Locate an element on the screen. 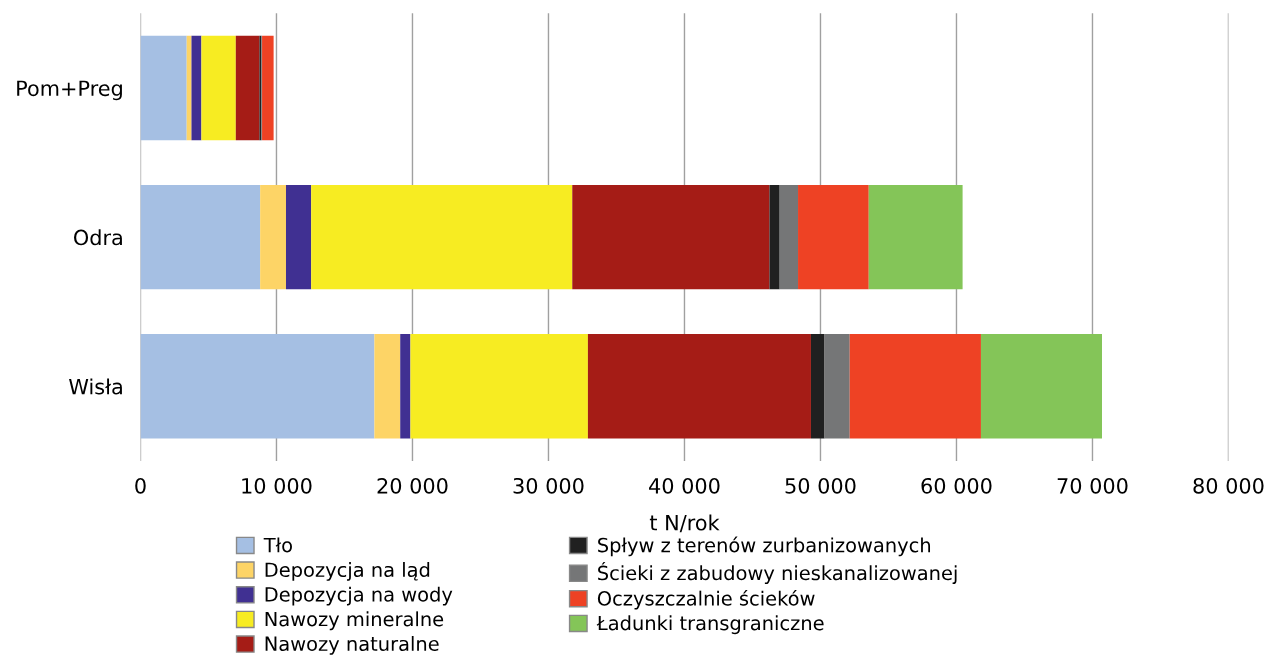 The height and width of the screenshot is (668, 1277). x-tick-label: 10 000 is located at coordinates (277, 485).